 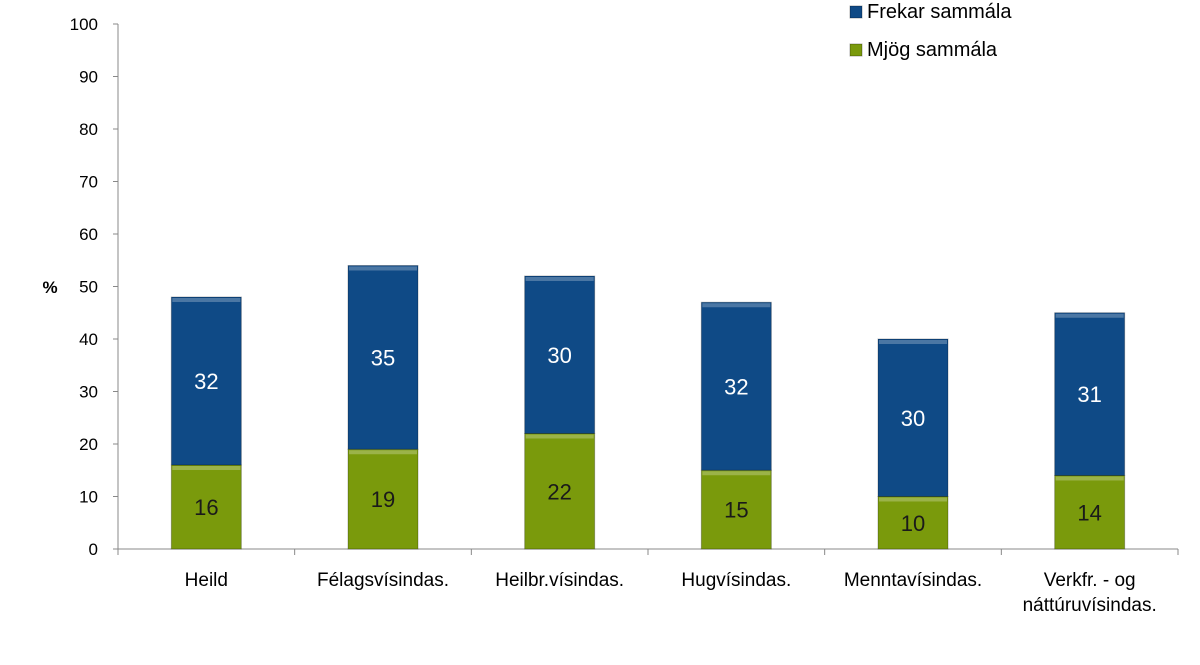 What do you see at coordinates (88, 339) in the screenshot?
I see `y-tick-label: 40` at bounding box center [88, 339].